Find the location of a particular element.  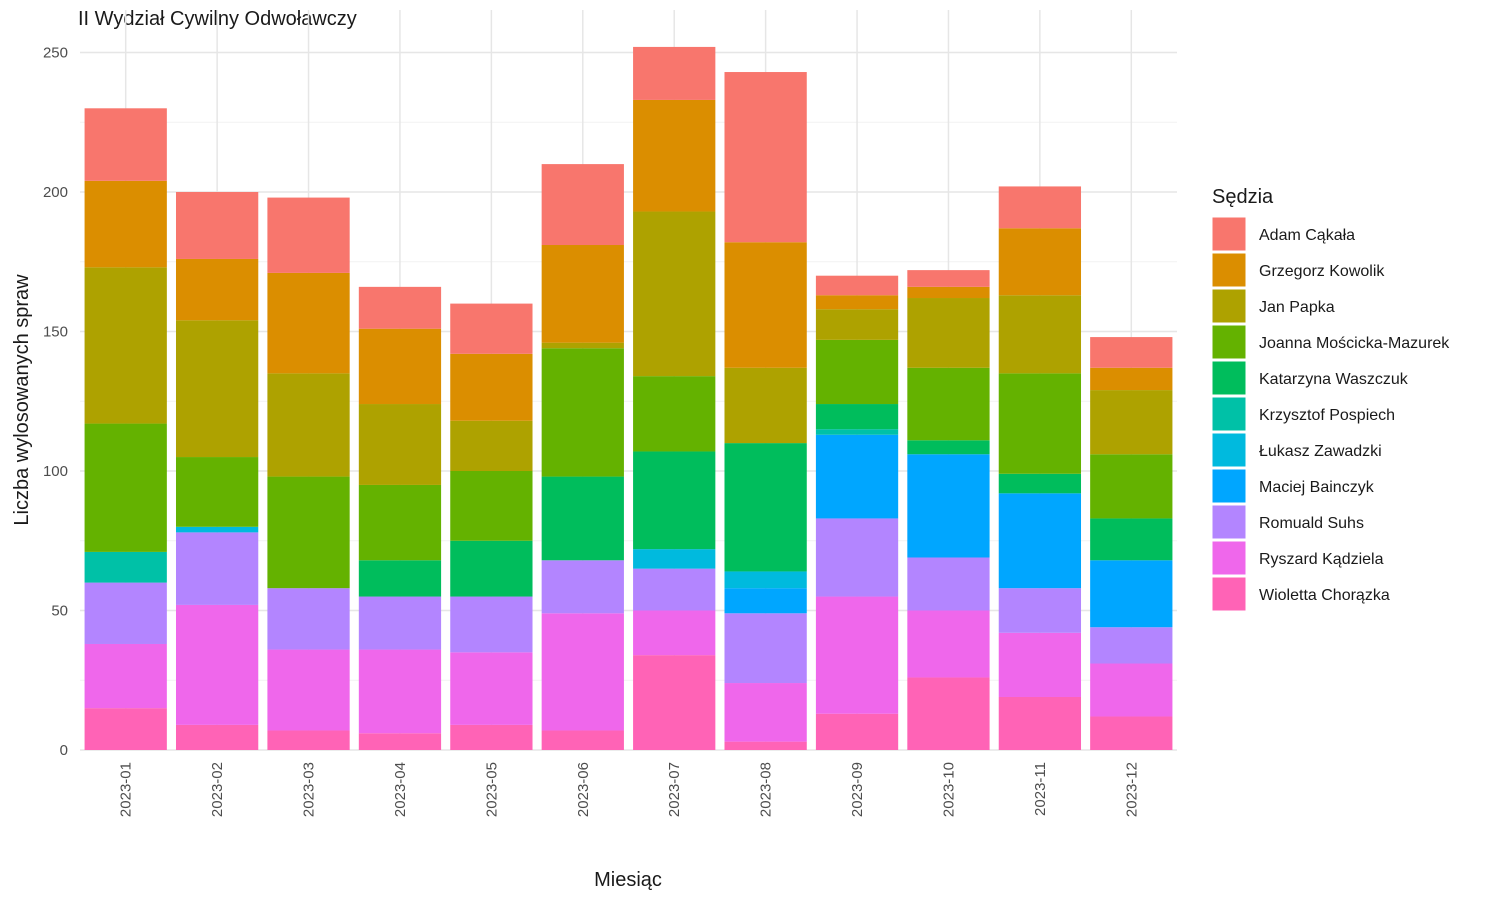

legend-label: Joanna Mościcka-Mazurek is located at coordinates (1354, 343).